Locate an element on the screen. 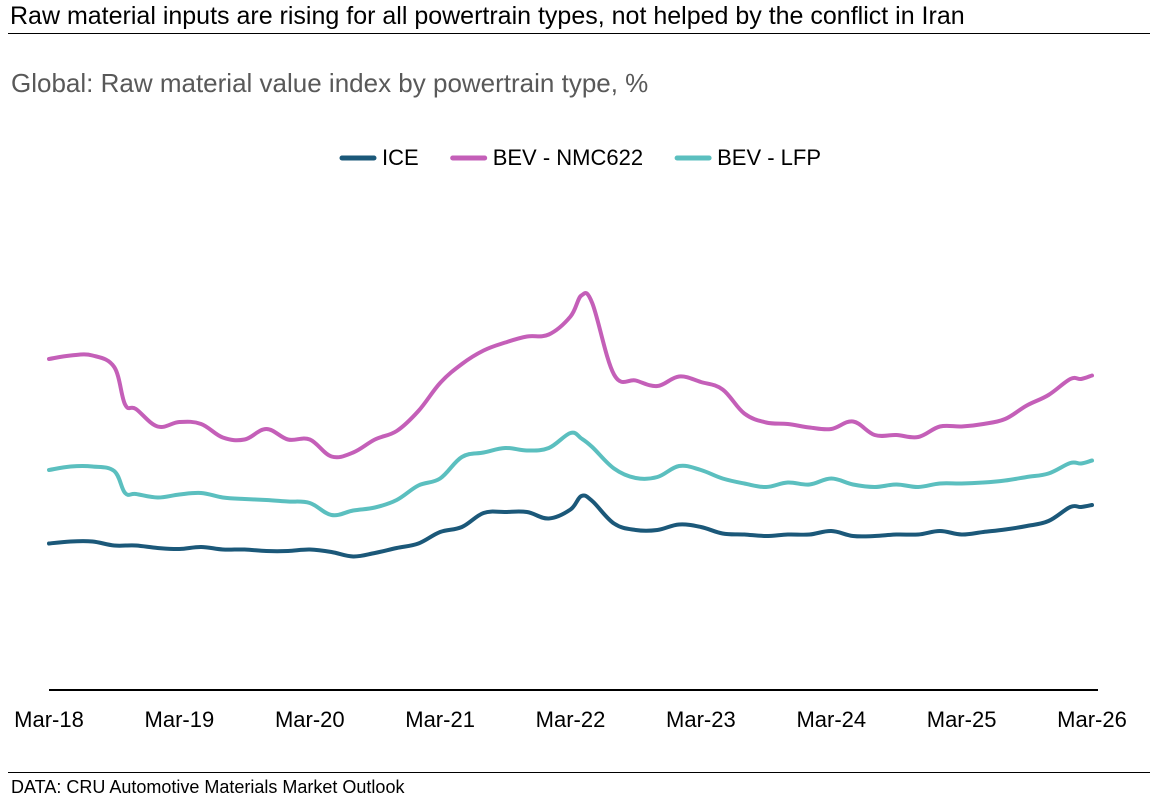 Image resolution: width=1159 pixels, height=799 pixels. legend-item-bev-nmc622: BEV - NMC622 is located at coordinates (546, 157).